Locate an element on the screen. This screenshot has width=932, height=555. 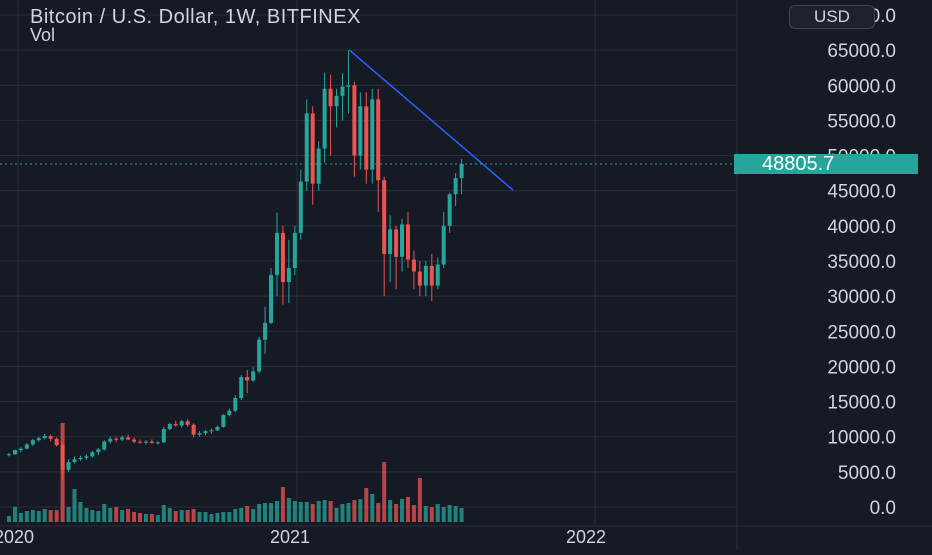
chart-title: Bitcoin / U.S. Dollar, 1W, BITFINEX is located at coordinates (195, 17).